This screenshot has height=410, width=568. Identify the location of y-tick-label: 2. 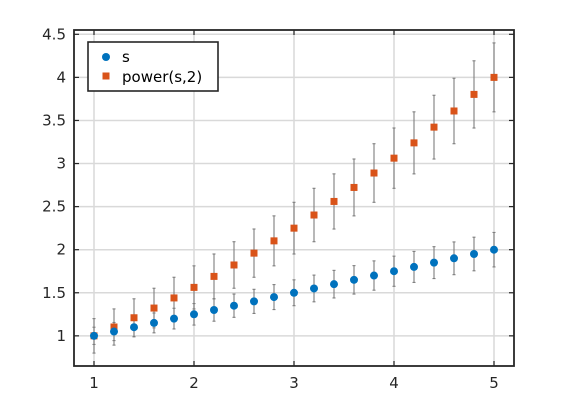
(61, 250).